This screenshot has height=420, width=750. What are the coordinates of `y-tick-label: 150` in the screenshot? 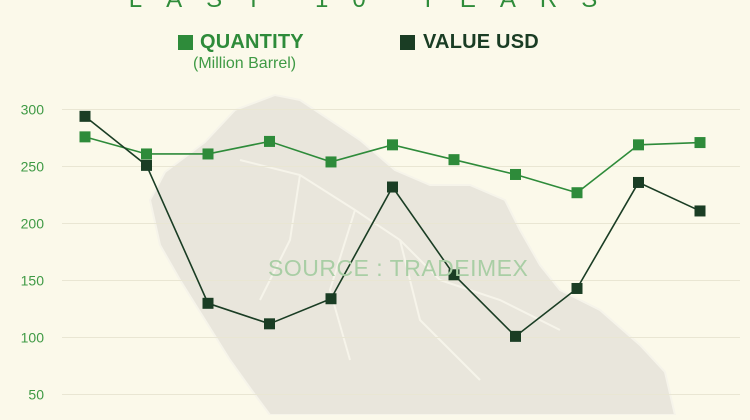 It's located at (33, 281).